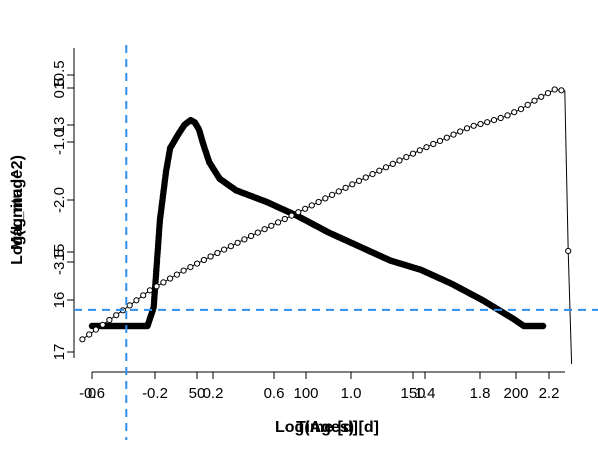 The width and height of the screenshot is (598, 449). What do you see at coordinates (59, 252) in the screenshot?
I see `y-tick-label-overlay: 15` at bounding box center [59, 252].